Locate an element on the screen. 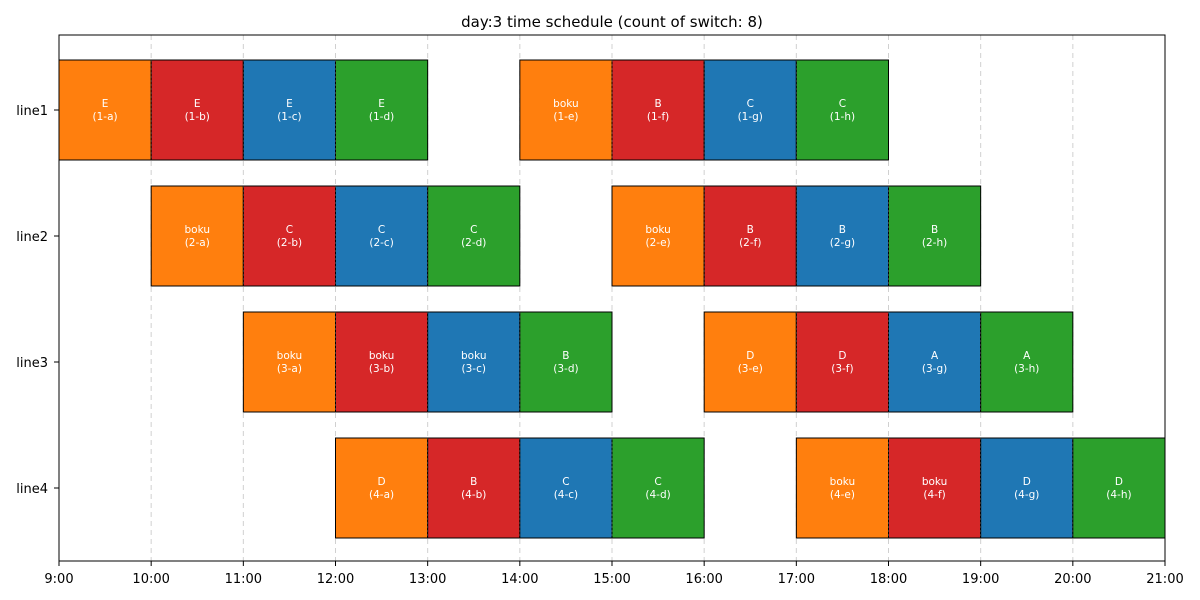 Image resolution: width=1200 pixels, height=600 pixels. bar-code-label: (4-f) is located at coordinates (934, 495).